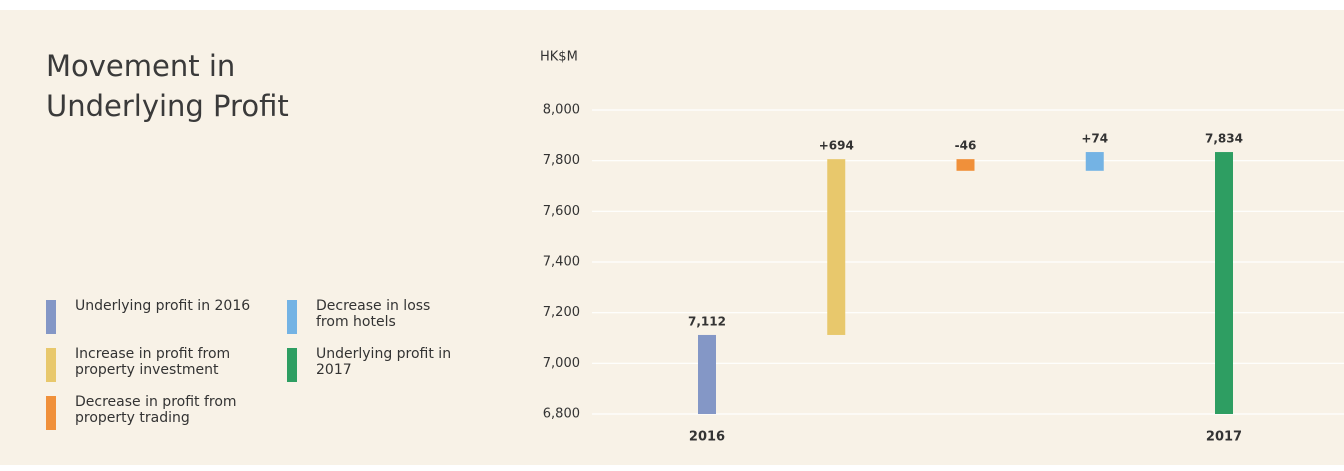  What do you see at coordinates (836, 146) in the screenshot?
I see `value-label: +694` at bounding box center [836, 146].